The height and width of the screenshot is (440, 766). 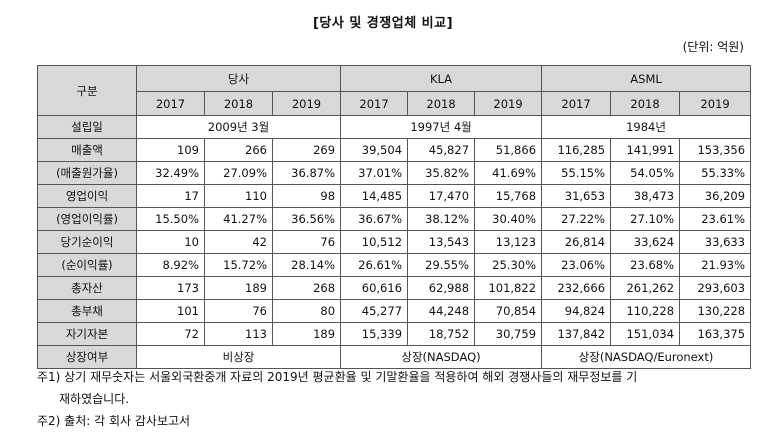 What do you see at coordinates (170, 334) in the screenshot?
I see `table-cell: 72` at bounding box center [170, 334].